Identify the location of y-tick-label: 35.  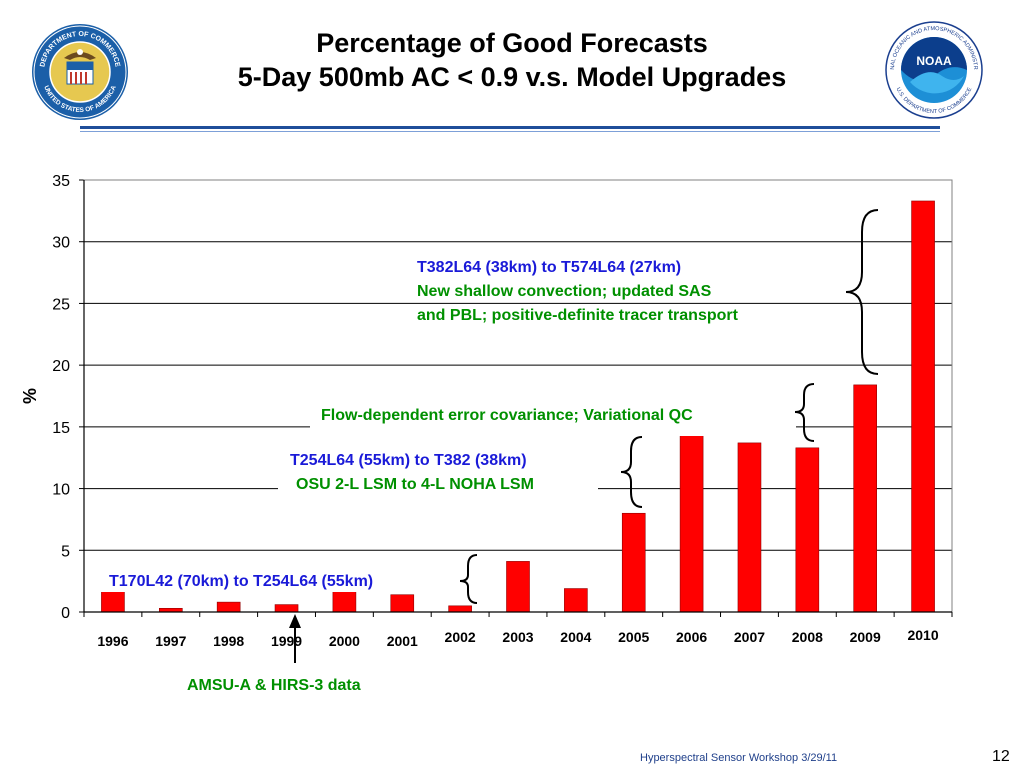
(61, 181).